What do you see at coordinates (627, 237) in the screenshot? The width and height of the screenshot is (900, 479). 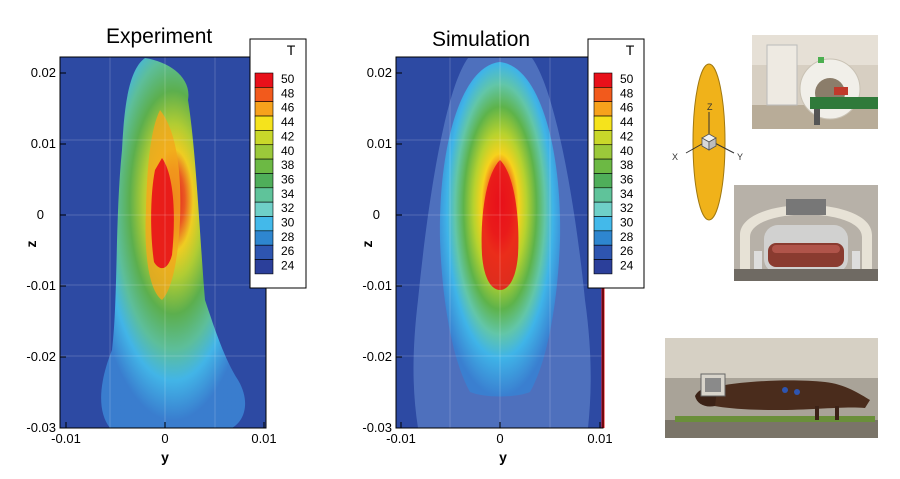 I see `simulation-legend-label-28: 28` at bounding box center [627, 237].